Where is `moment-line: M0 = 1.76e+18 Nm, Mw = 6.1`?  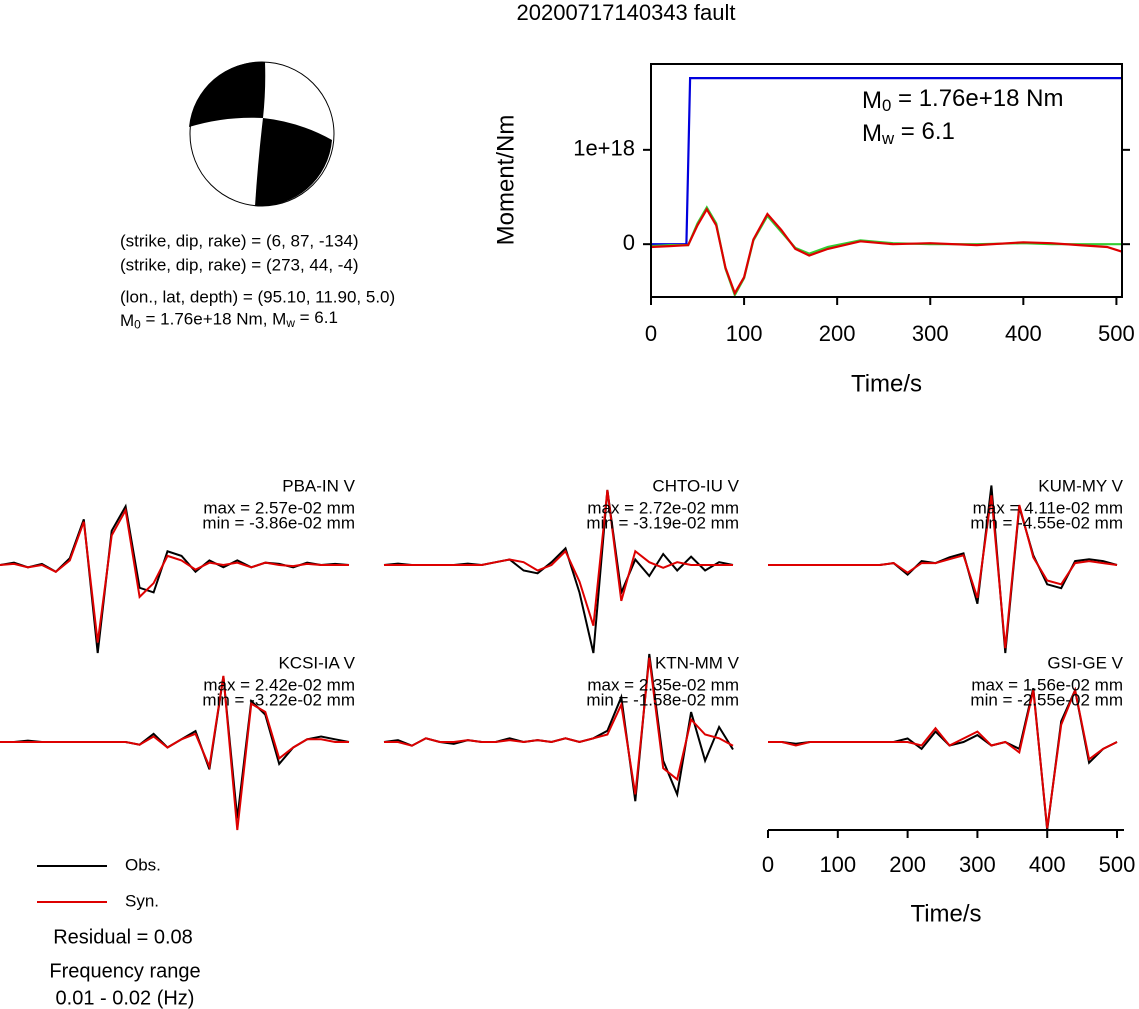 moment-line: M0 = 1.76e+18 Nm, Mw = 6.1 is located at coordinates (229, 319).